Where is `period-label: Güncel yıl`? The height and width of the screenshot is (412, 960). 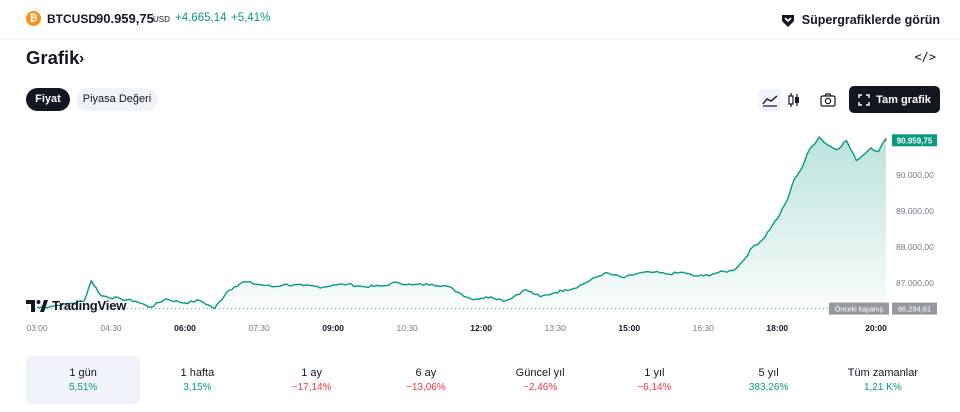 period-label: Güncel yıl is located at coordinates (540, 373).